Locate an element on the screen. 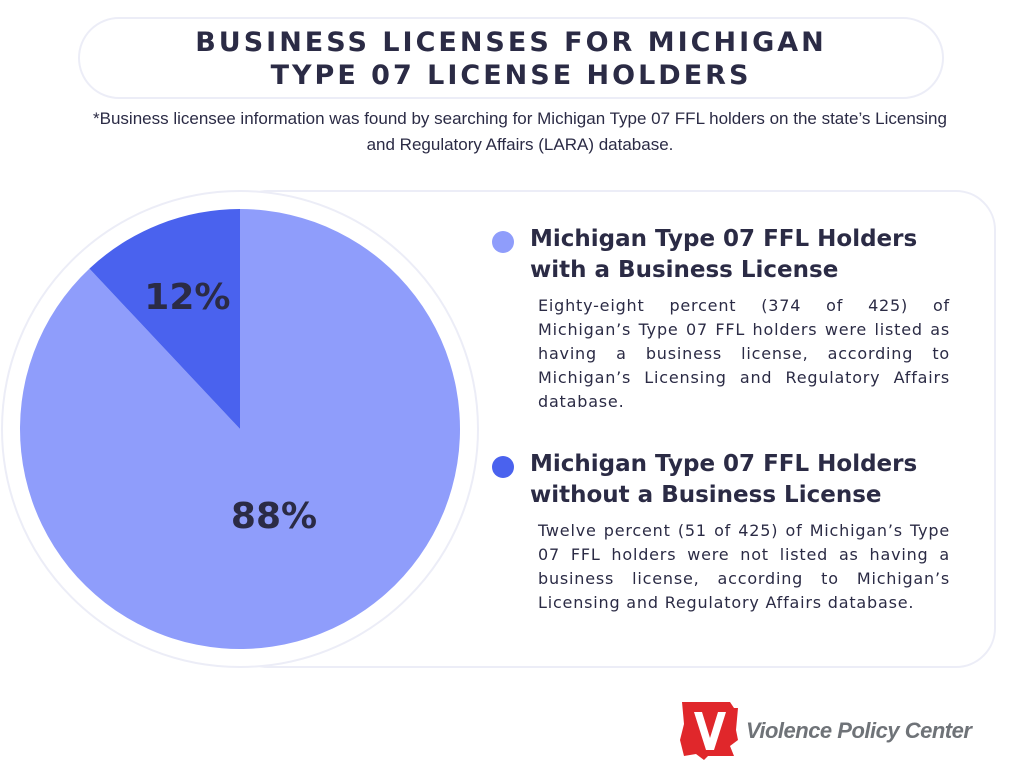 The height and width of the screenshot is (768, 1024). title-banner is located at coordinates (511, 58).